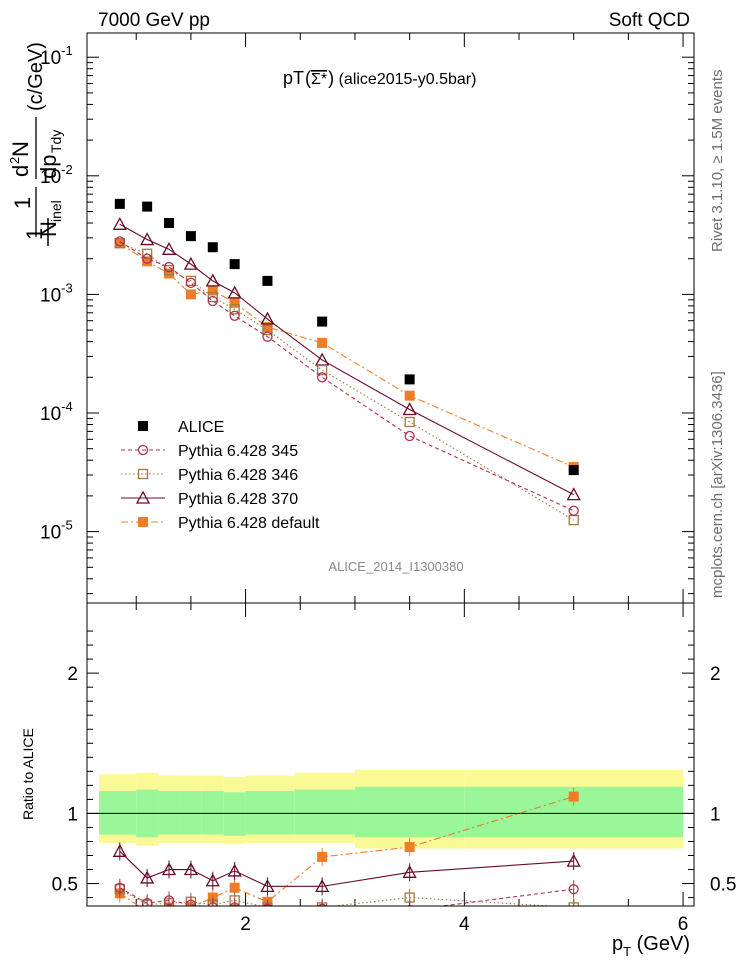 The image size is (746, 972). I want to click on svg-text: 2, so click(14, 160).